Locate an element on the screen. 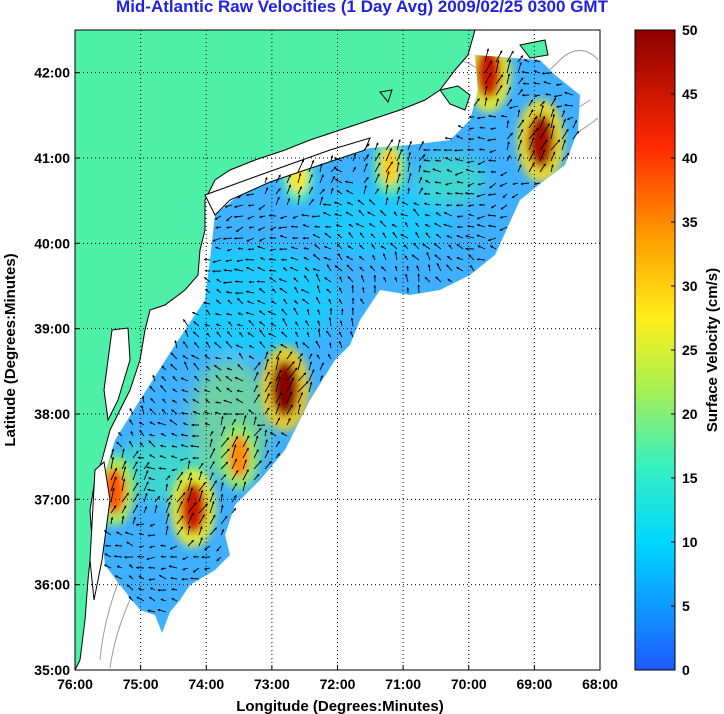 This screenshot has width=724, height=714. y-tick-label: 42:00 is located at coordinates (52, 73).